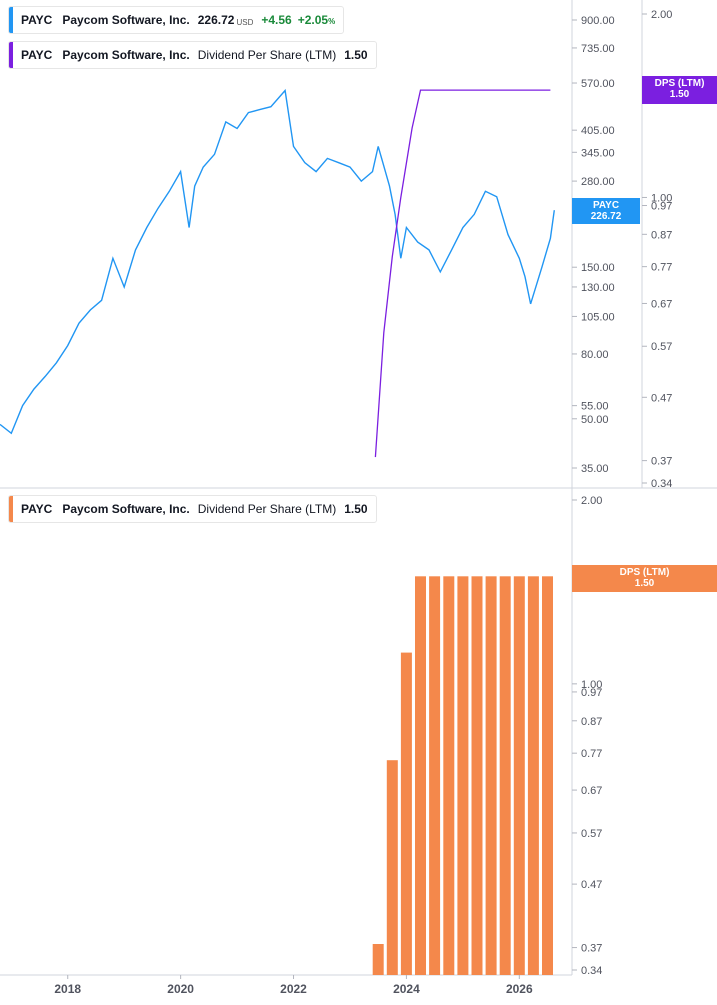  I want to click on price-tag-ticker: PAYC, so click(606, 205).